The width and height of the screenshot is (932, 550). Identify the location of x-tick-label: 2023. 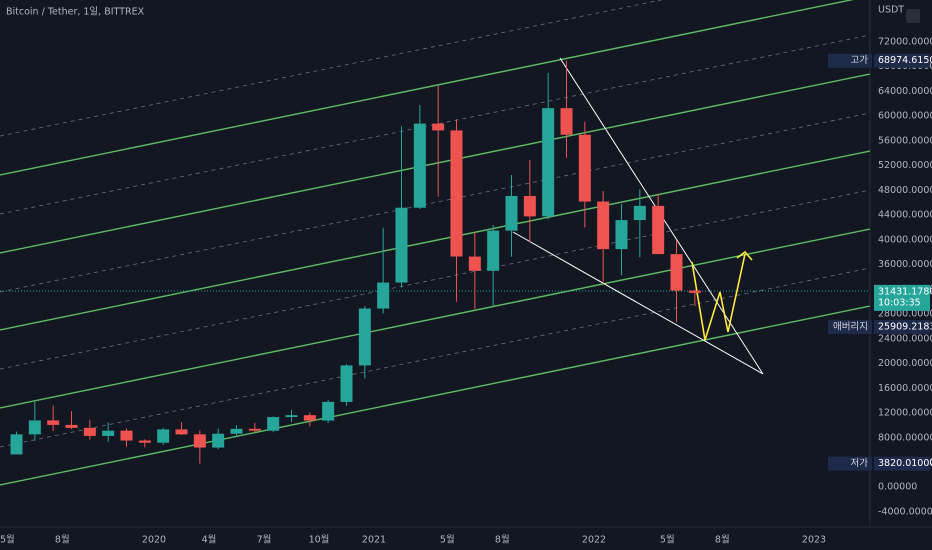
(814, 540).